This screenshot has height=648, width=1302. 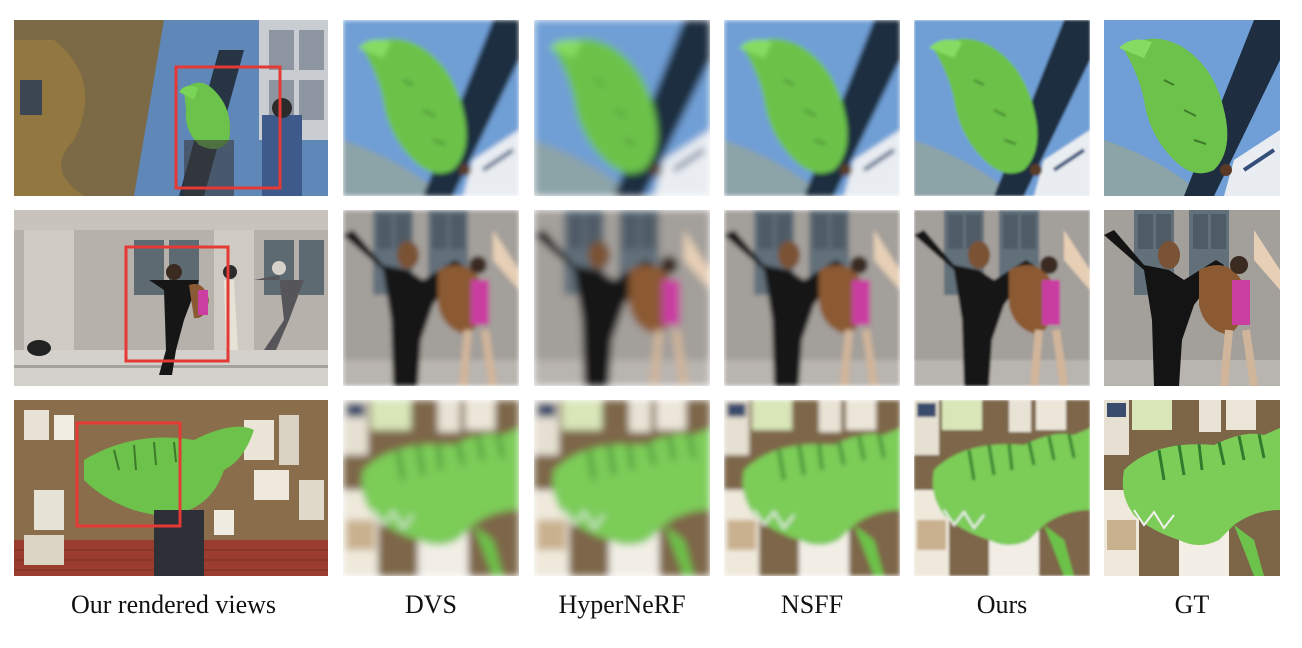 What do you see at coordinates (431, 298) in the screenshot?
I see `row2-dvs-crop` at bounding box center [431, 298].